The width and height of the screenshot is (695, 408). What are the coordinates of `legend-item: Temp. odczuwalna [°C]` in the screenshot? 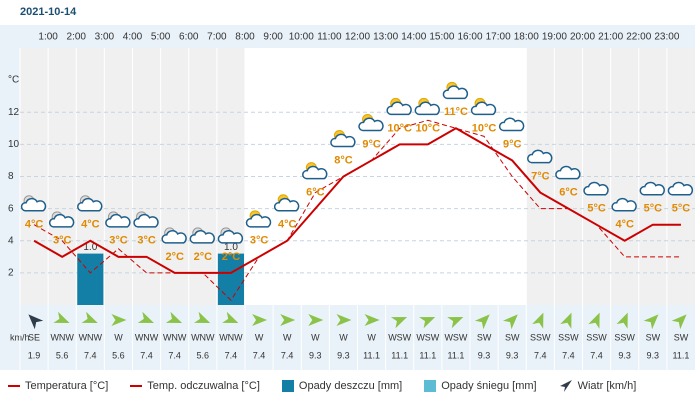 It's located at (195, 386).